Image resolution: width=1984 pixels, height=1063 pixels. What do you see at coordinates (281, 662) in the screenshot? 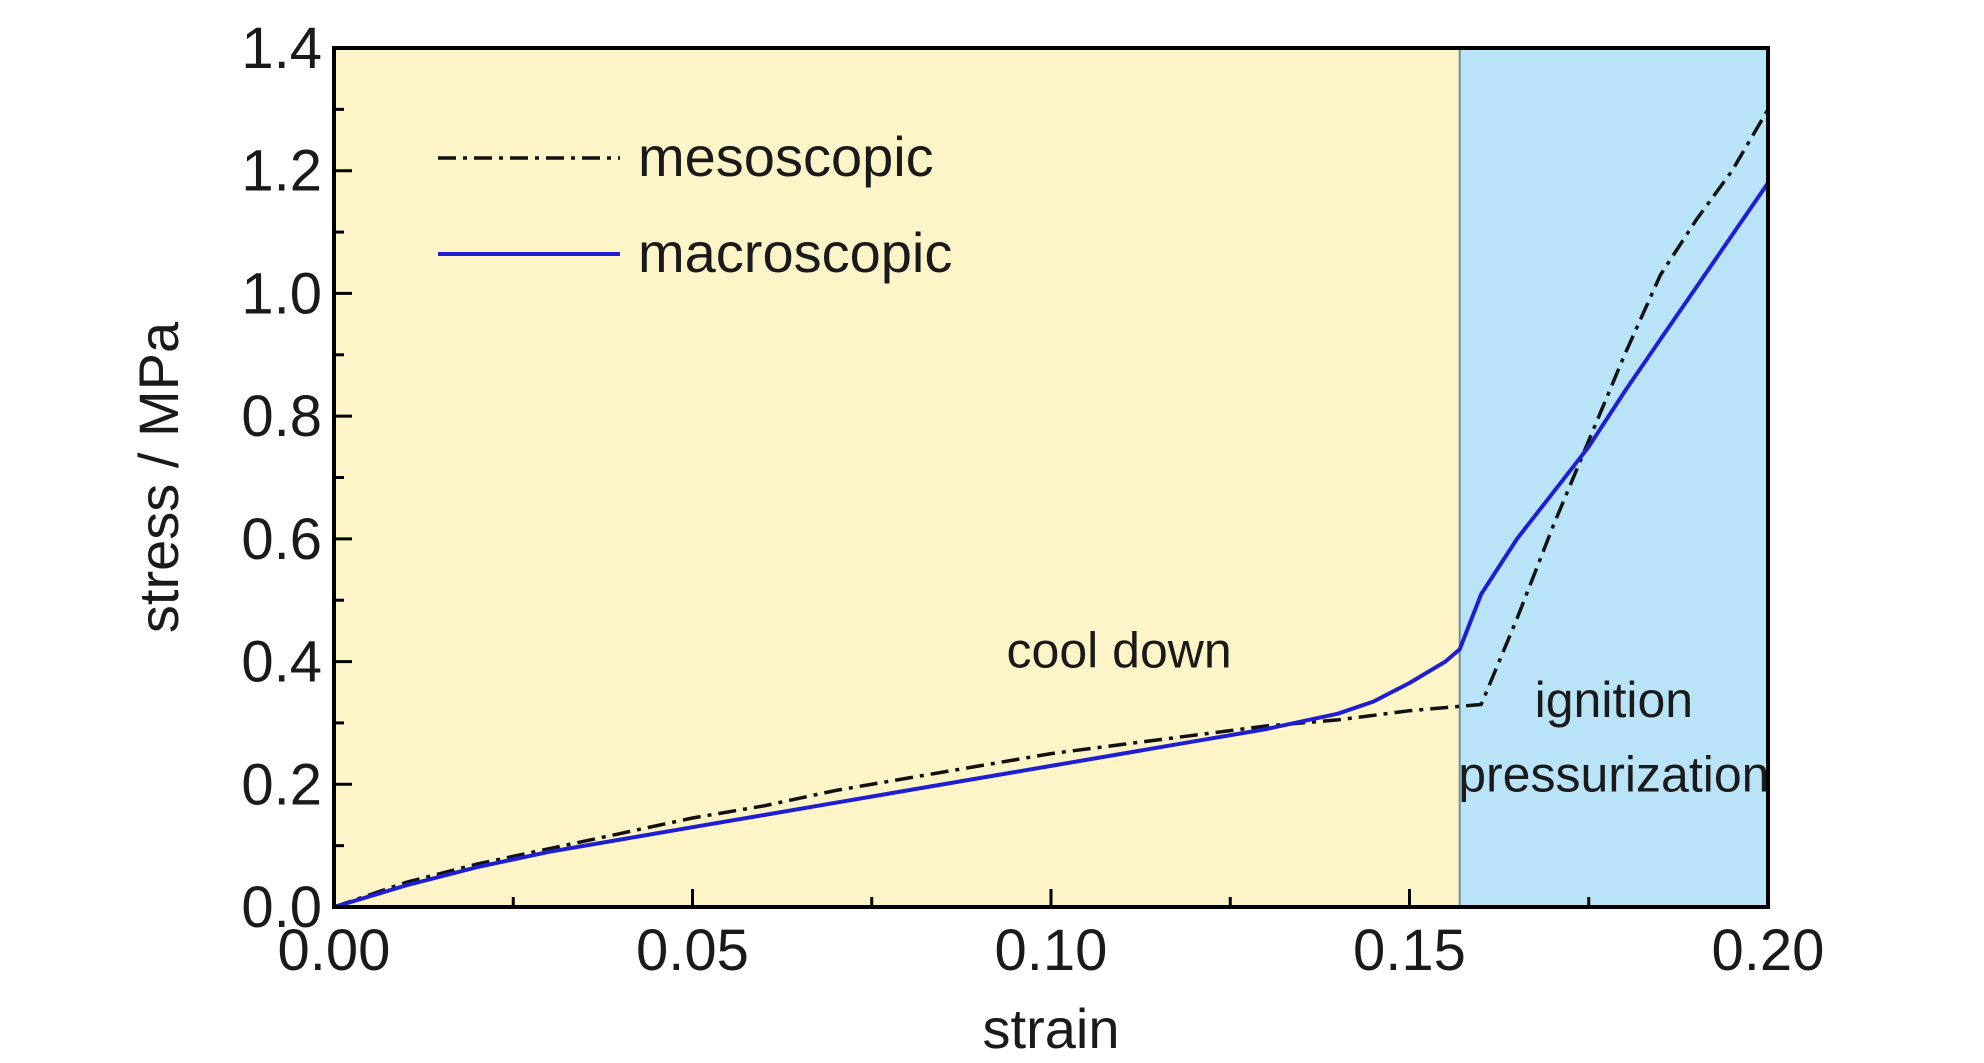
I see `y-tick-label: 0.4` at bounding box center [281, 662].